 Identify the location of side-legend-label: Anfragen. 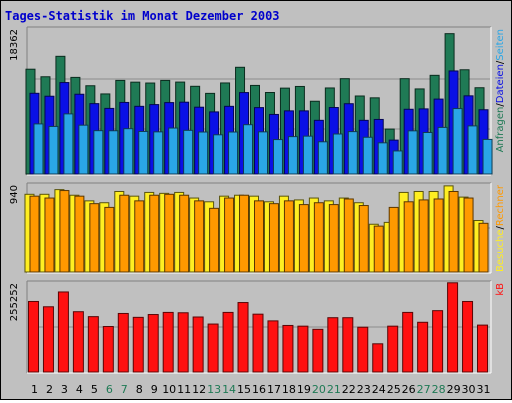
(500, 130).